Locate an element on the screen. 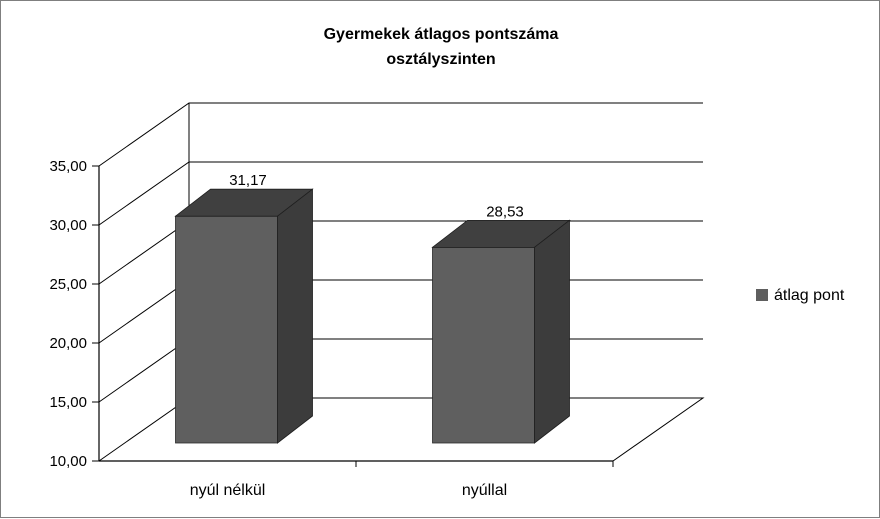  data-labels: 31,17 28,53 is located at coordinates (376, 196).